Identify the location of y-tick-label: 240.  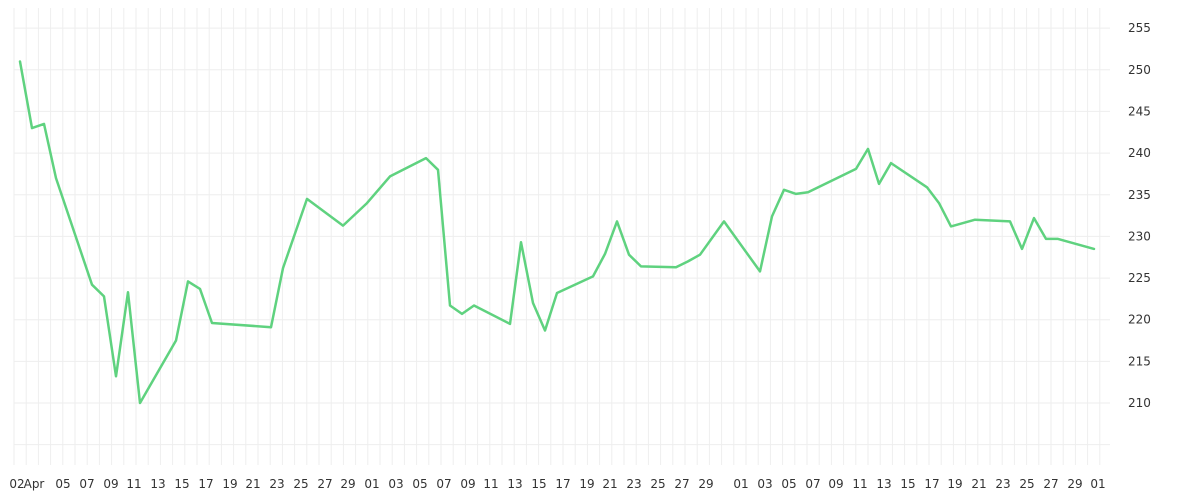
(1139, 153).